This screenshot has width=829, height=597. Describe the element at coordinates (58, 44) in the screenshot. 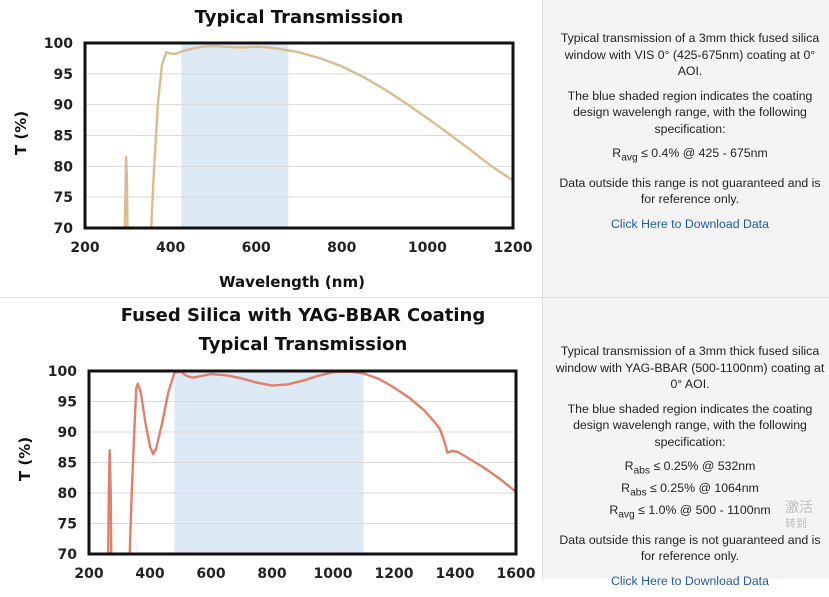

I see `chart1-ytick-label: 100` at that location.